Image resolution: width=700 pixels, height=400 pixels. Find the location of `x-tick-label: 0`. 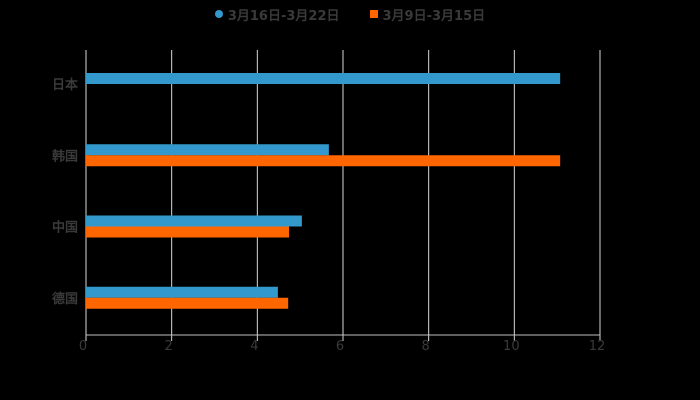

x-tick-label: 0 is located at coordinates (83, 346).